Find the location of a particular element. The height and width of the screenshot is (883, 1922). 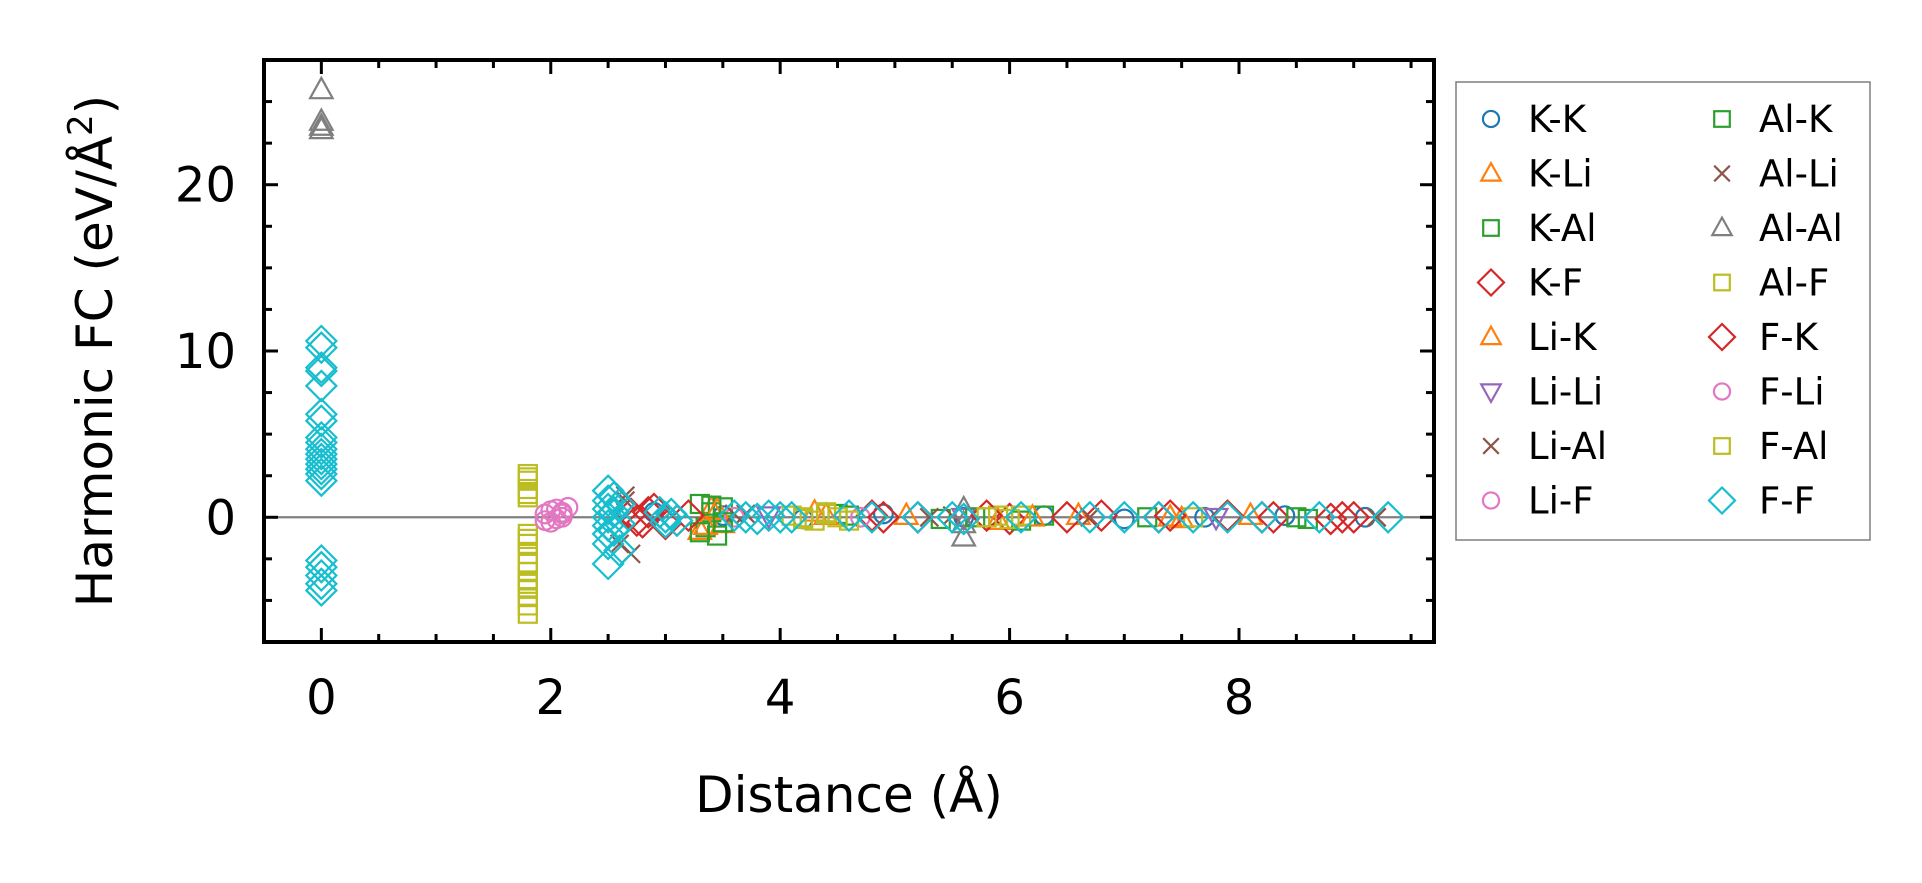

legend-label: Al-Li is located at coordinates (1799, 174).